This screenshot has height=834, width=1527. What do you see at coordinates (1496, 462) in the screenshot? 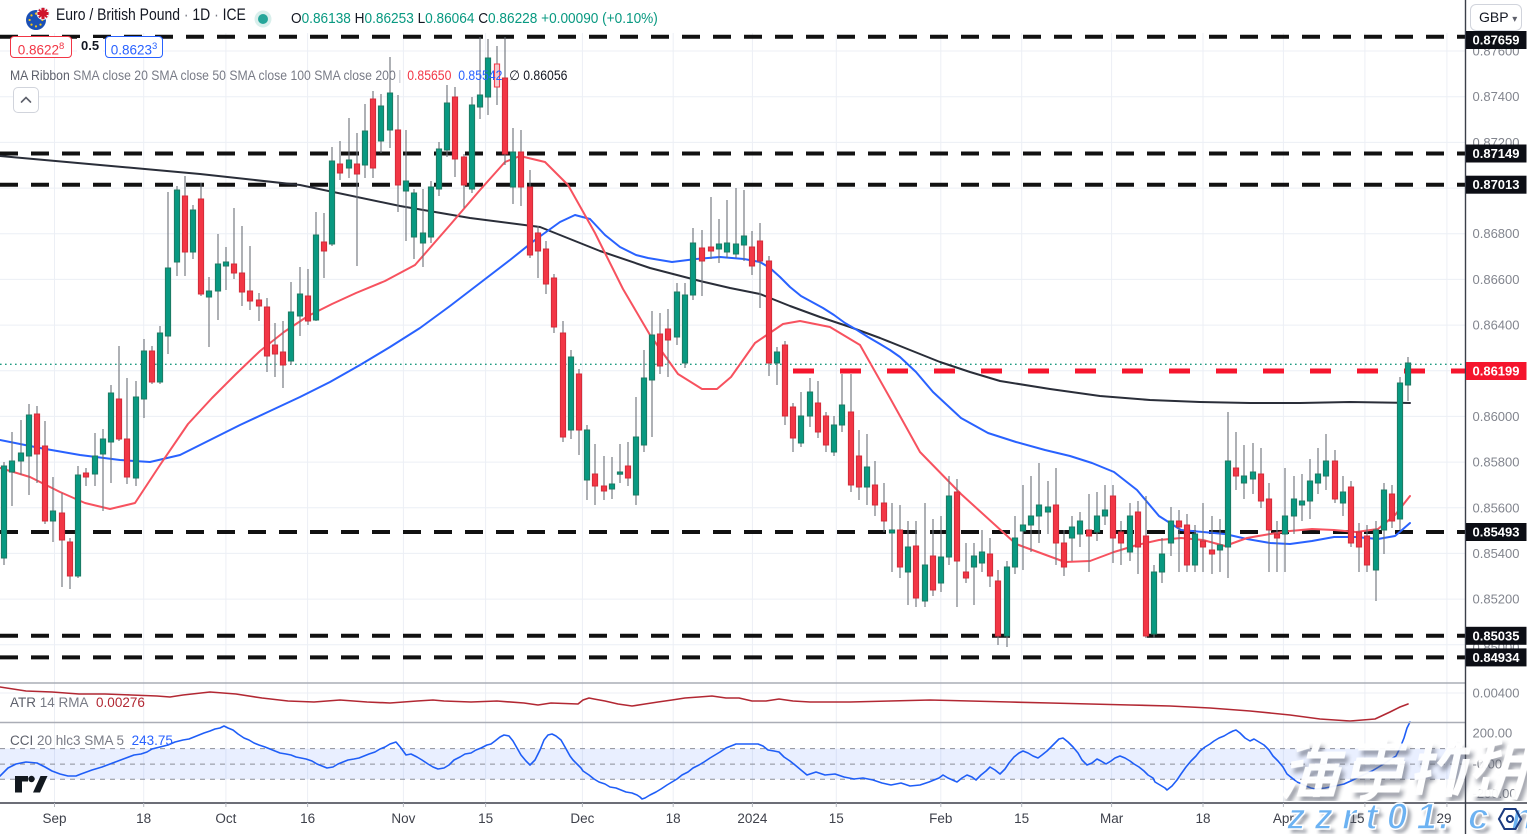
I see `svg-text: 0.85800` at bounding box center [1496, 462].